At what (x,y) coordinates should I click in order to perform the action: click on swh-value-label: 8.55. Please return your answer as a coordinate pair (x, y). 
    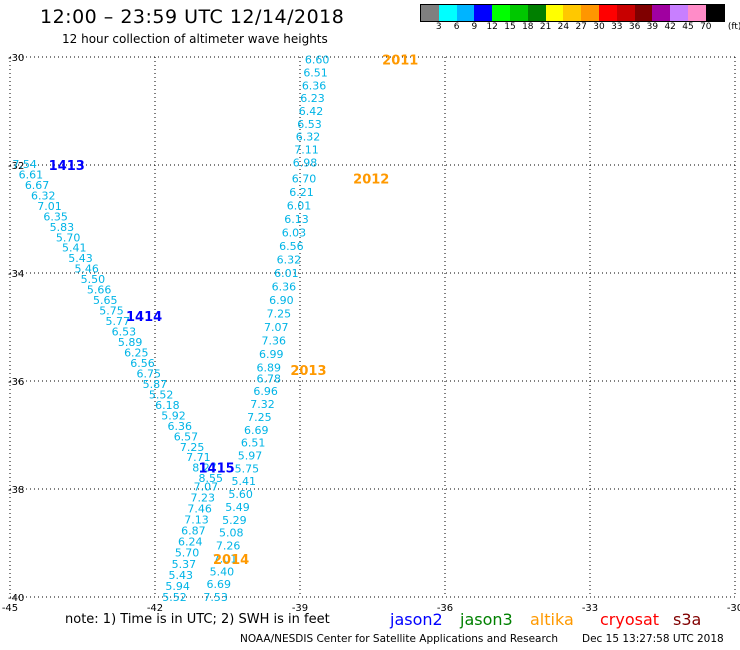
    Looking at the image, I should click on (211, 478).